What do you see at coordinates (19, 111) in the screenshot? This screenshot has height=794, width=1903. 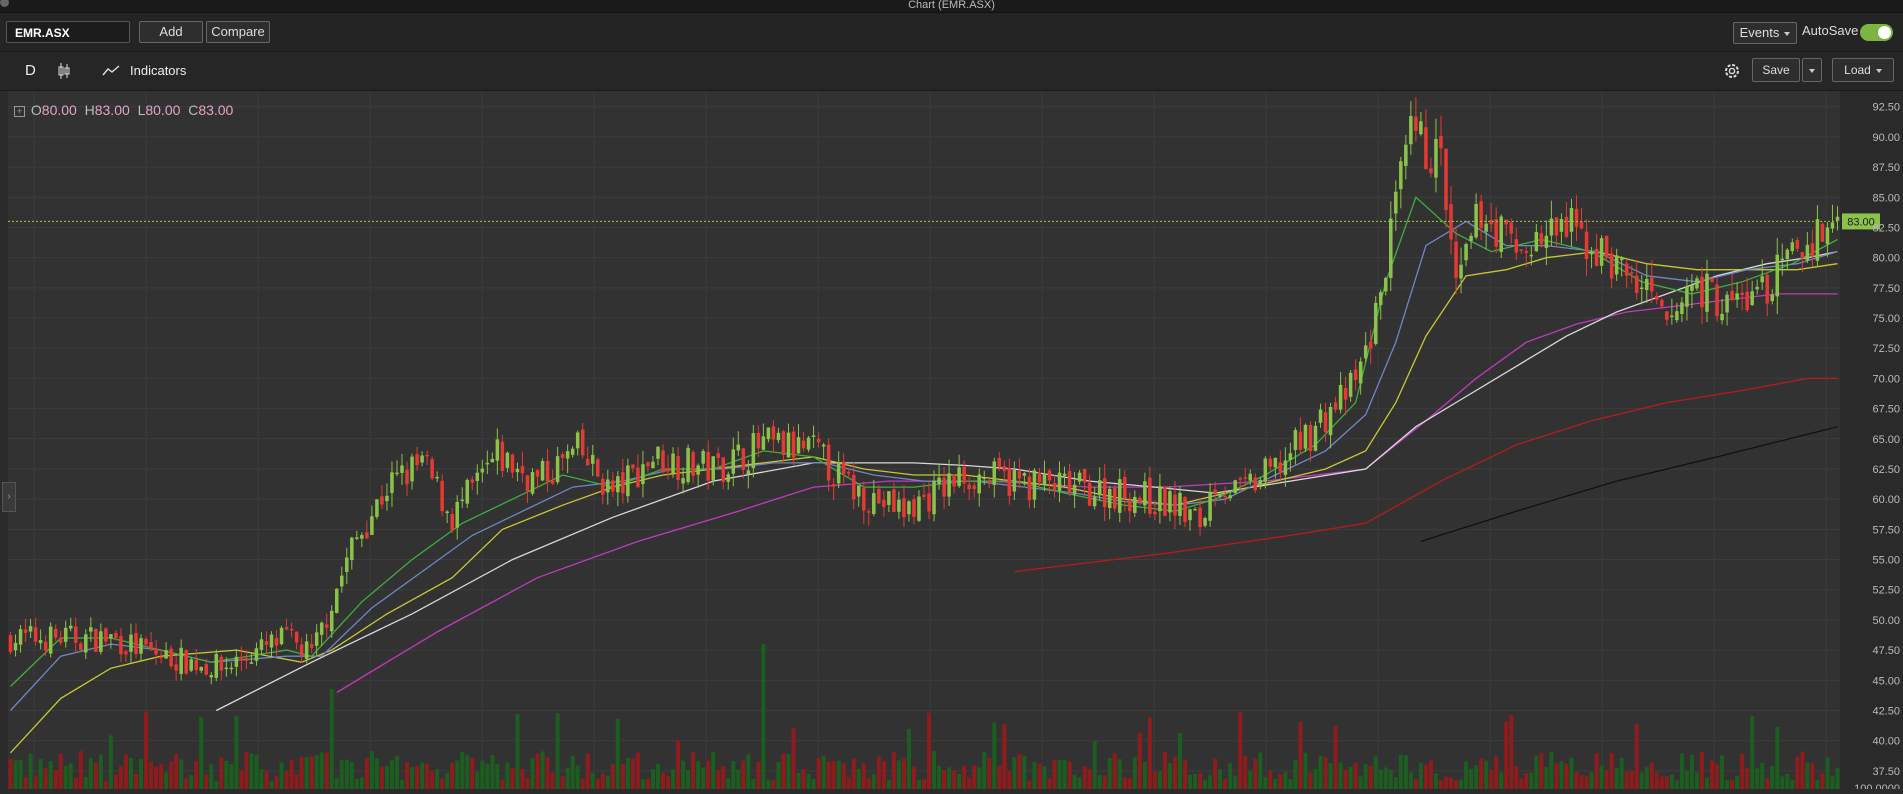 I see `expand-icon: +` at bounding box center [19, 111].